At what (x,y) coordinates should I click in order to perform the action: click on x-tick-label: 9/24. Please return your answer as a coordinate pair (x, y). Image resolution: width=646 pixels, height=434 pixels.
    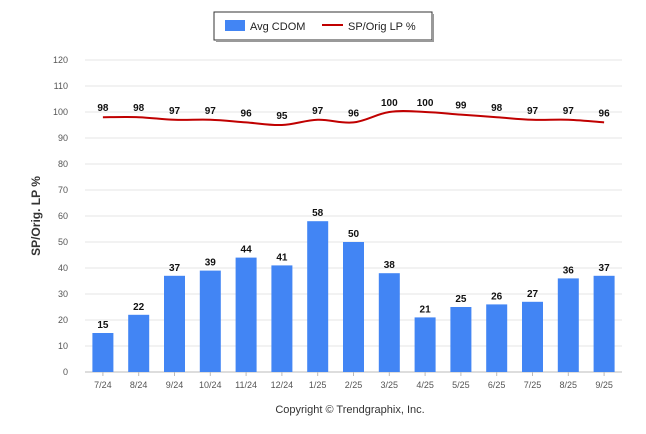
    Looking at the image, I should click on (175, 385).